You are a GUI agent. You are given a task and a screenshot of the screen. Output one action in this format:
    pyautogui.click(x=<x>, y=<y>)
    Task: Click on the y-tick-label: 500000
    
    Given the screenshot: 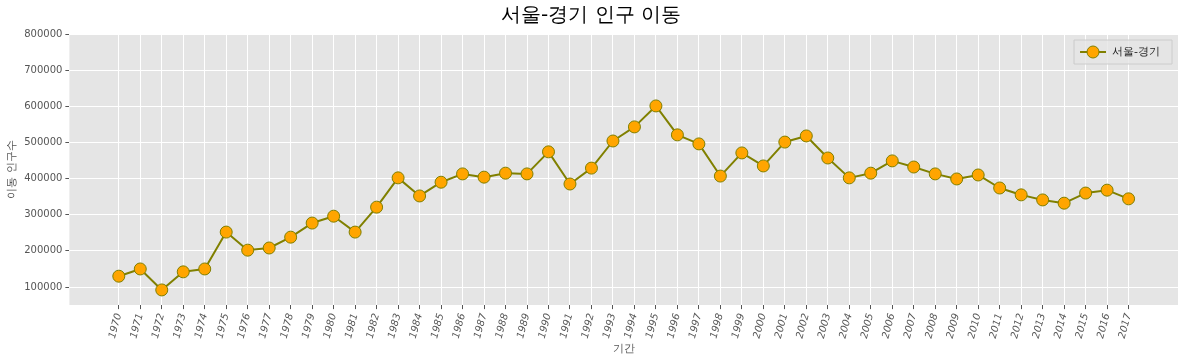 What is the action you would take?
    pyautogui.click(x=43, y=142)
    